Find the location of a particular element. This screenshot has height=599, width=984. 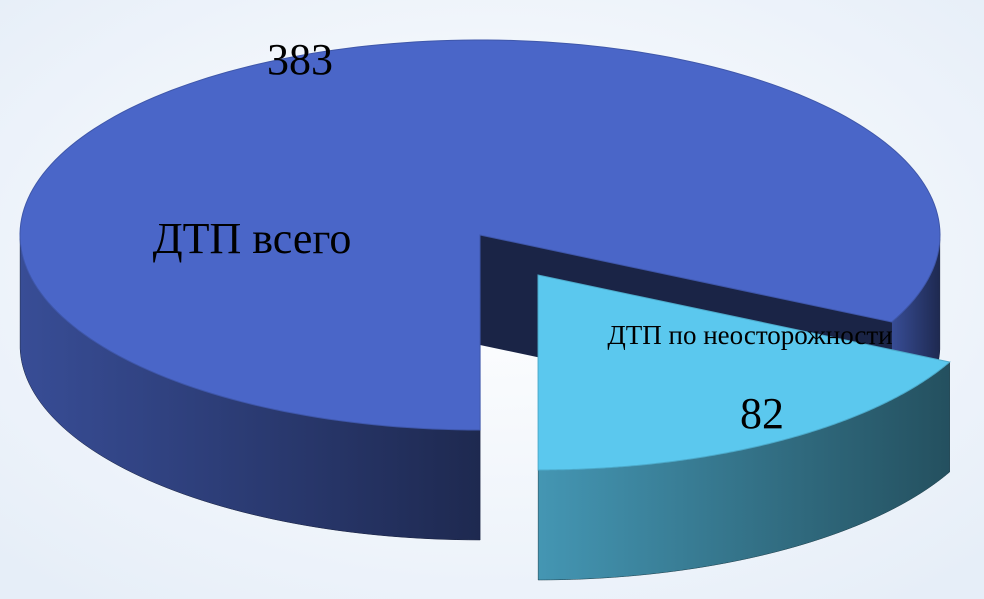

slice-top is located at coordinates (744, 372).